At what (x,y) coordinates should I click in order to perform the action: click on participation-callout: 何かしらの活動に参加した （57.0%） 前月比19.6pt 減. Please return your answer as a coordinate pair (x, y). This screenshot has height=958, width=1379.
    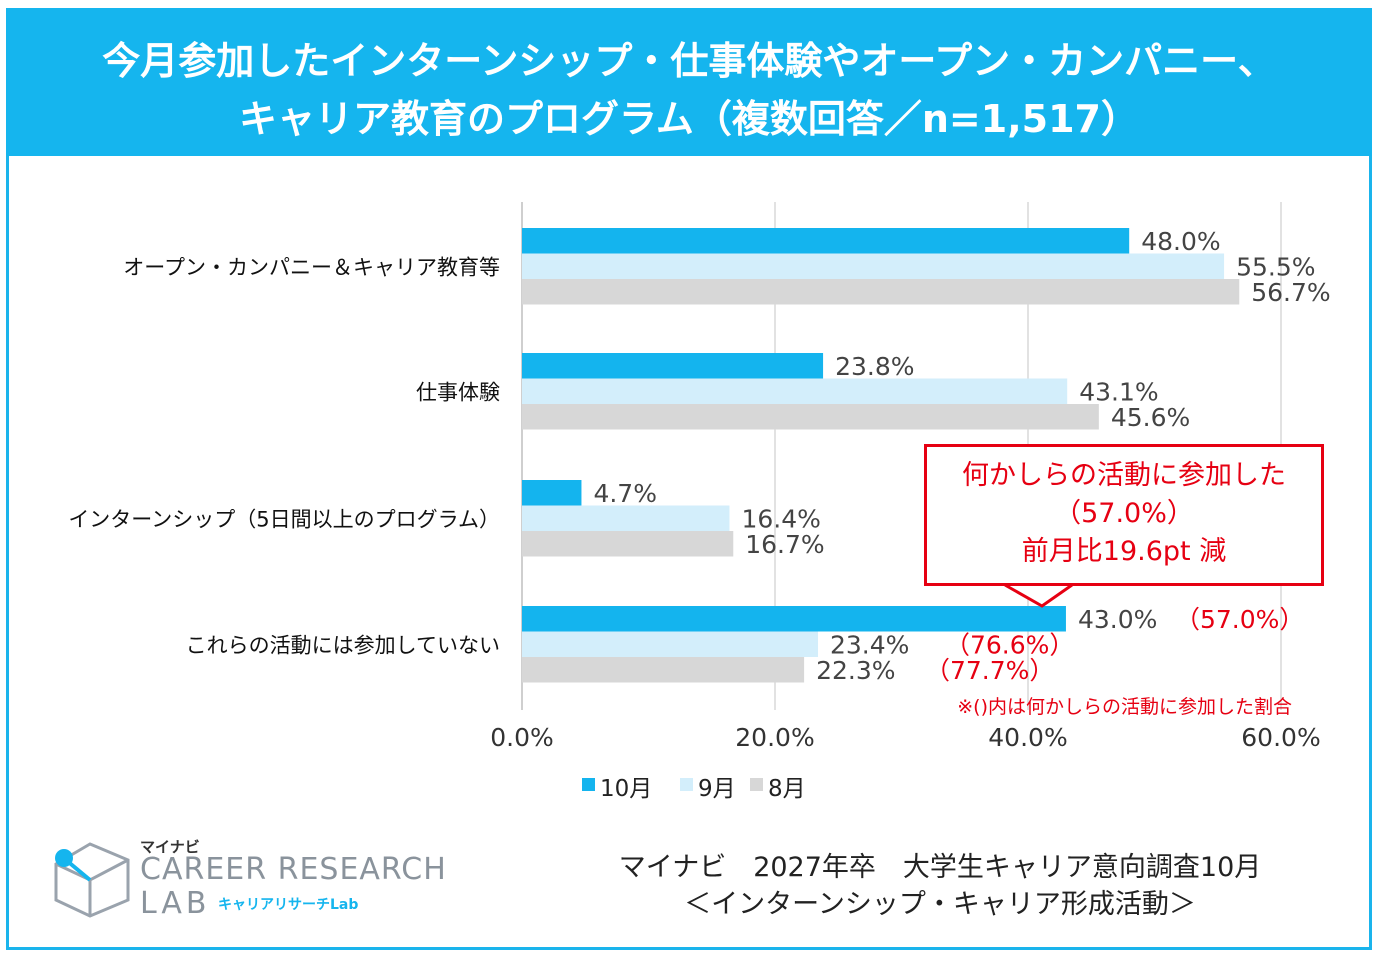
    Looking at the image, I should click on (1124, 515).